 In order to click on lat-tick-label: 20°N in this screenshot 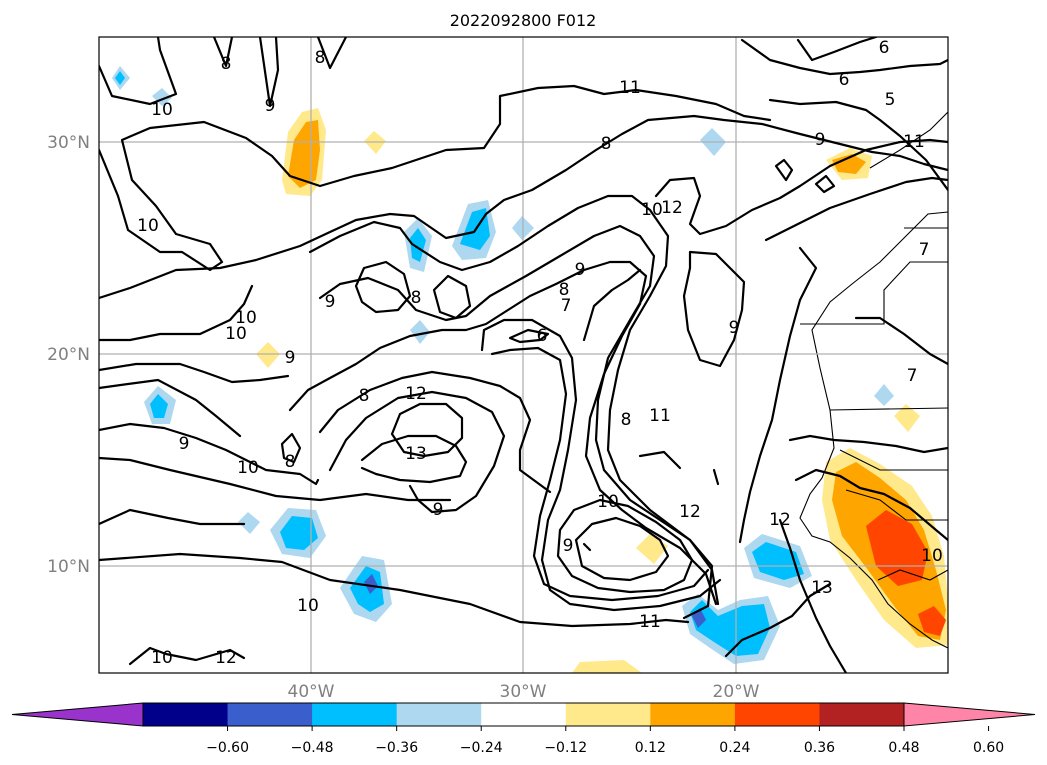, I will do `click(68, 355)`.